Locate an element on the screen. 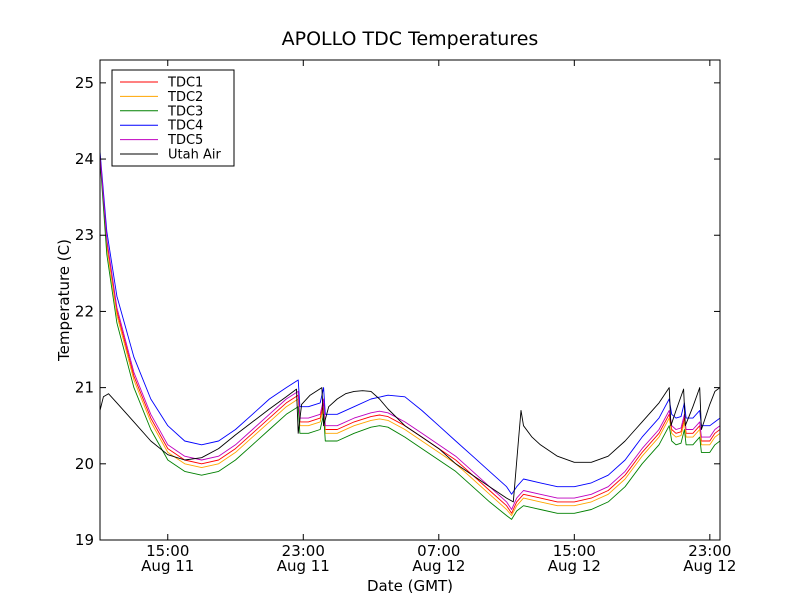 The width and height of the screenshot is (800, 600). series-line-utah-air is located at coordinates (410, 445).